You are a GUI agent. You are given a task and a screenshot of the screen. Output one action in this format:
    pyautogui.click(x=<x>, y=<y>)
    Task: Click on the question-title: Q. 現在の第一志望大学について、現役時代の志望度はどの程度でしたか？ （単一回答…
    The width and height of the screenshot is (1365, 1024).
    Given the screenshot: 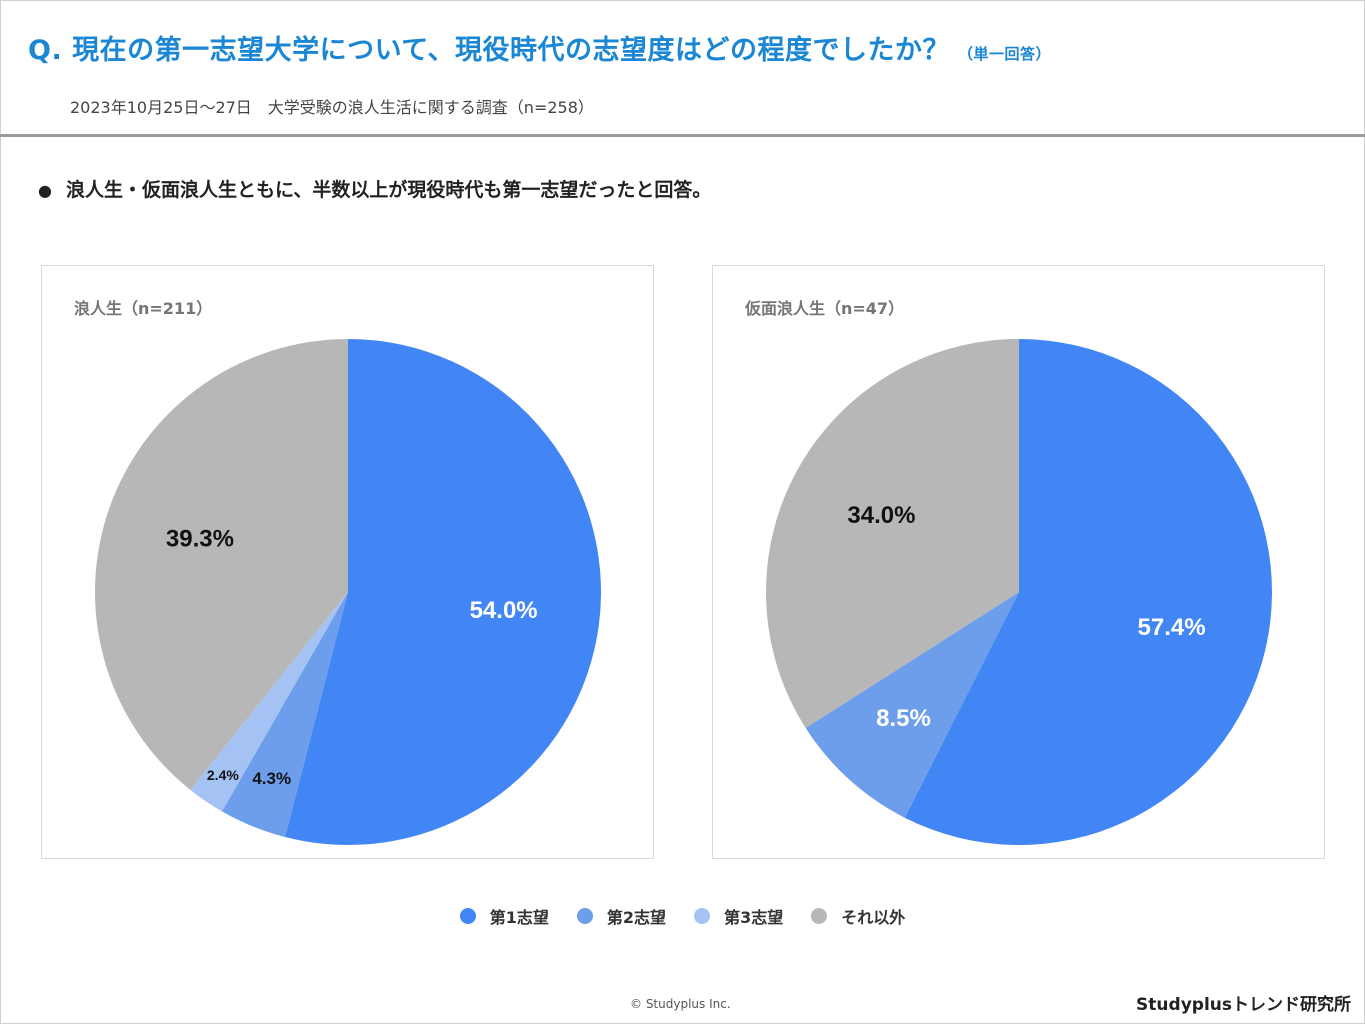 What is the action you would take?
    pyautogui.click(x=539, y=47)
    